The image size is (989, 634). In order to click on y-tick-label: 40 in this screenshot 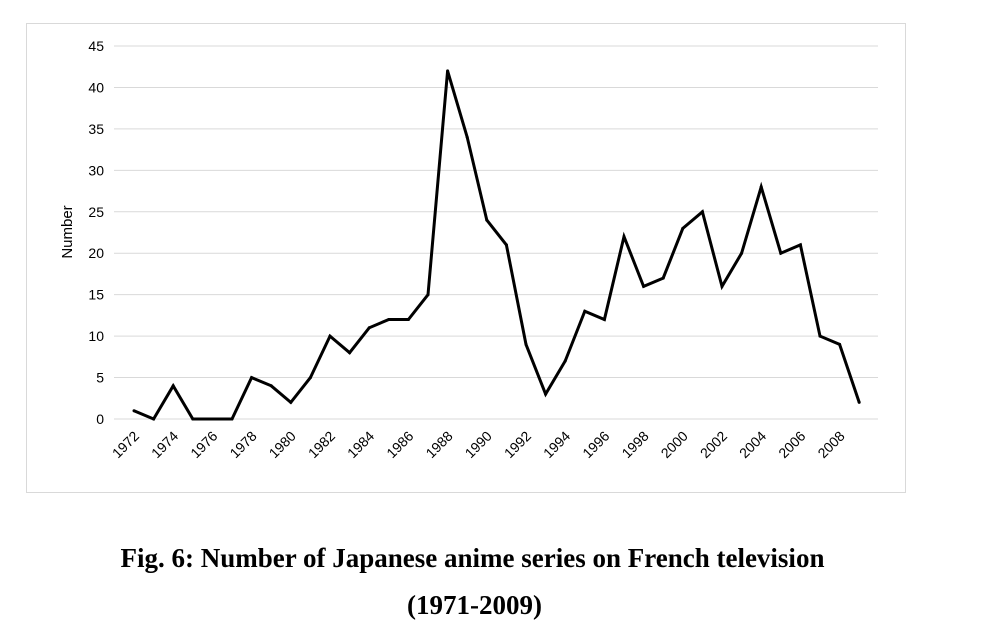, I will do `click(96, 87)`.